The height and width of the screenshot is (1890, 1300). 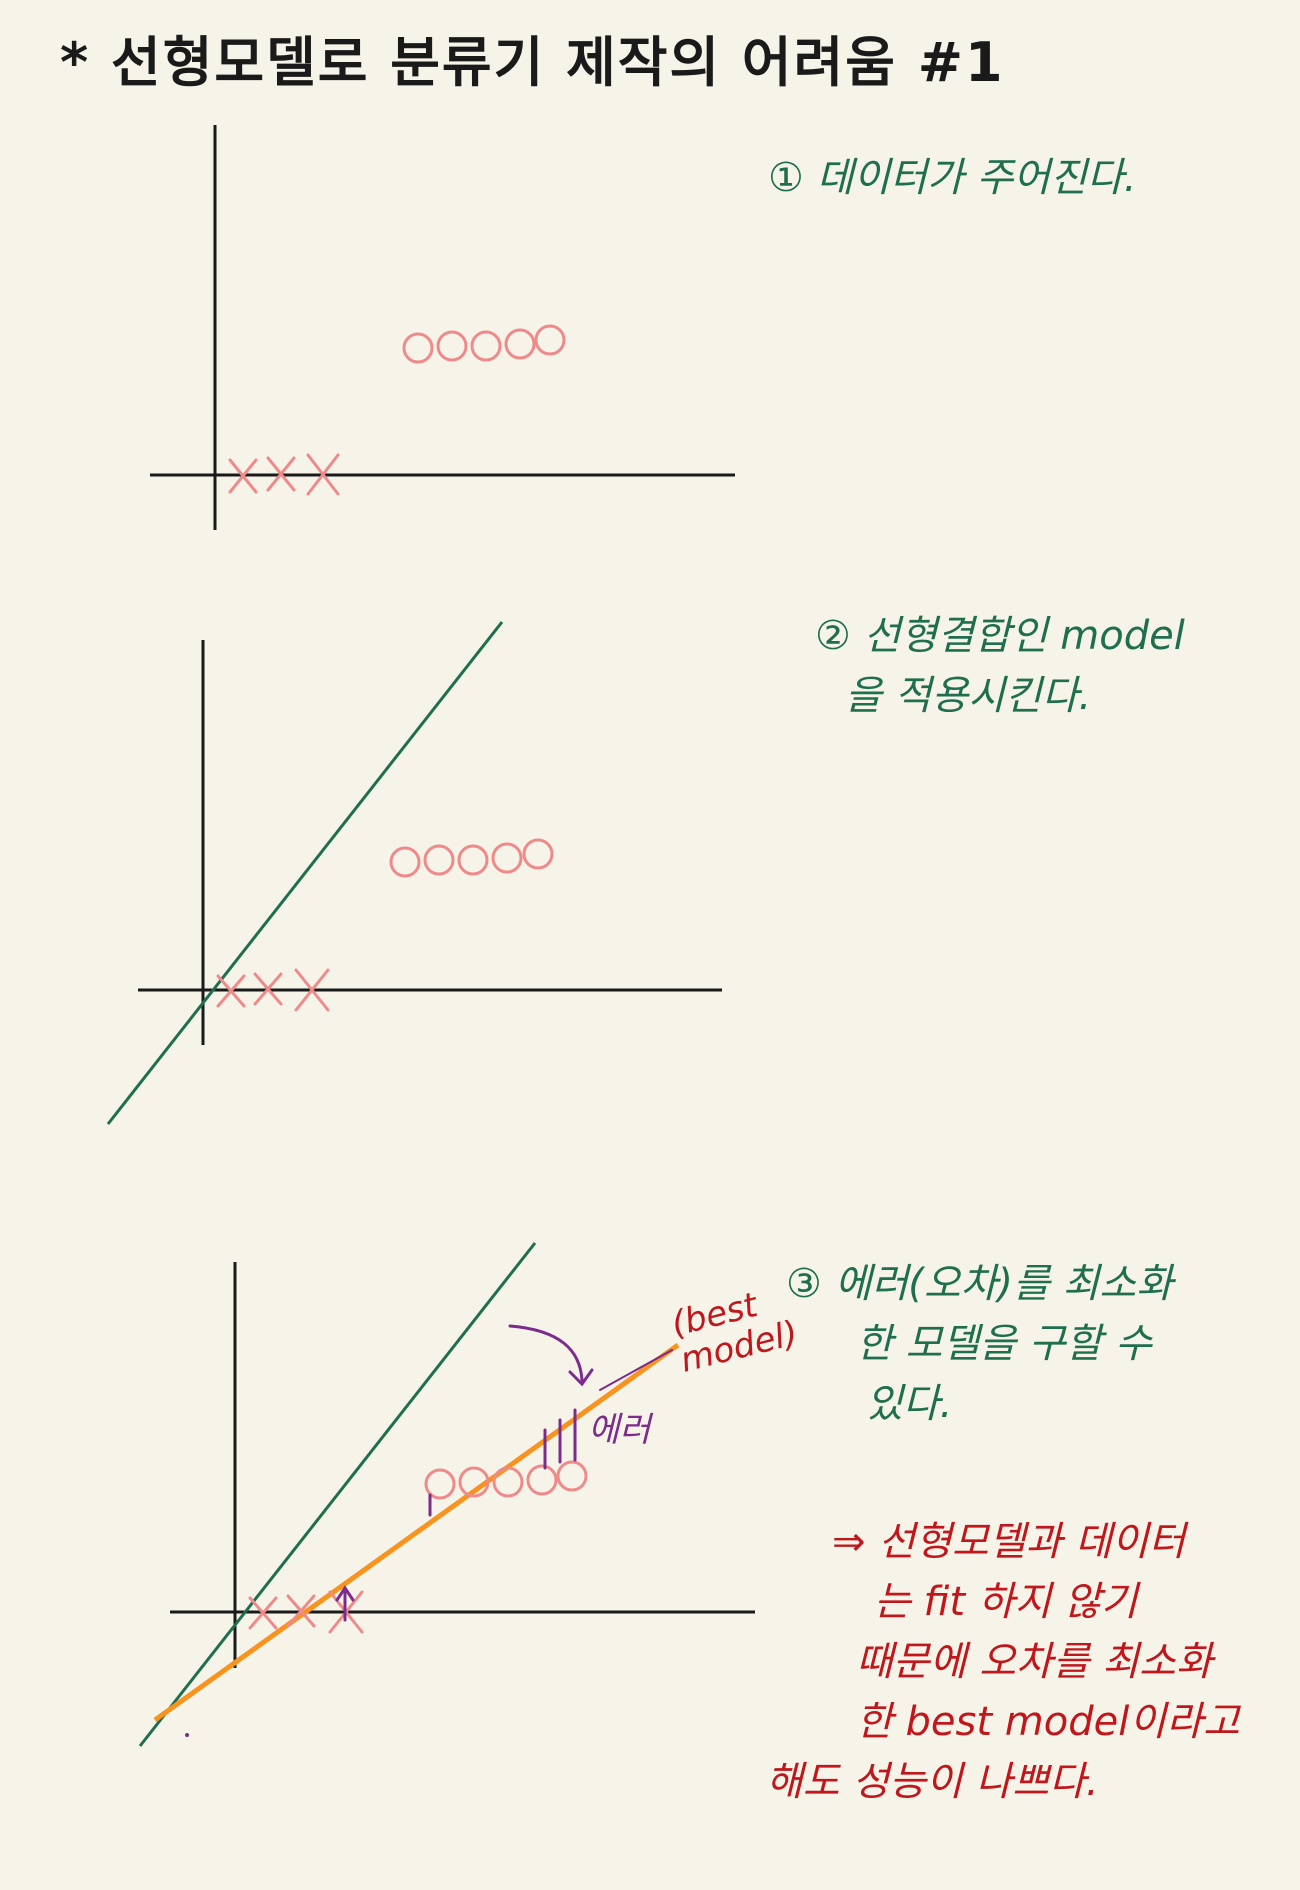 What do you see at coordinates (636, 1370) in the screenshot?
I see `orange-highlight` at bounding box center [636, 1370].